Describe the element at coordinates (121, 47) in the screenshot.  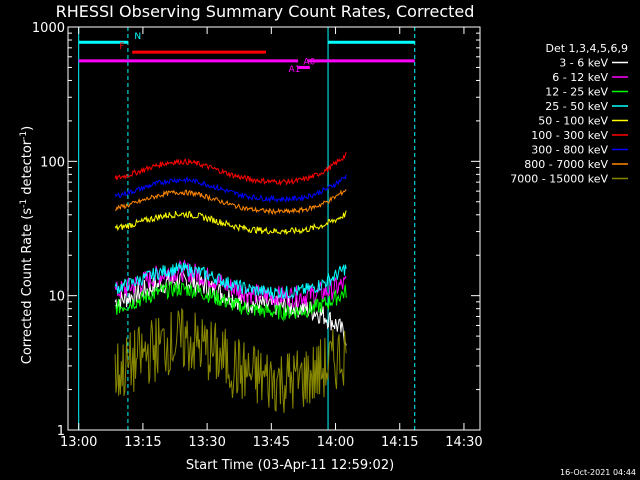
I see `flag-label-f: F` at that location.